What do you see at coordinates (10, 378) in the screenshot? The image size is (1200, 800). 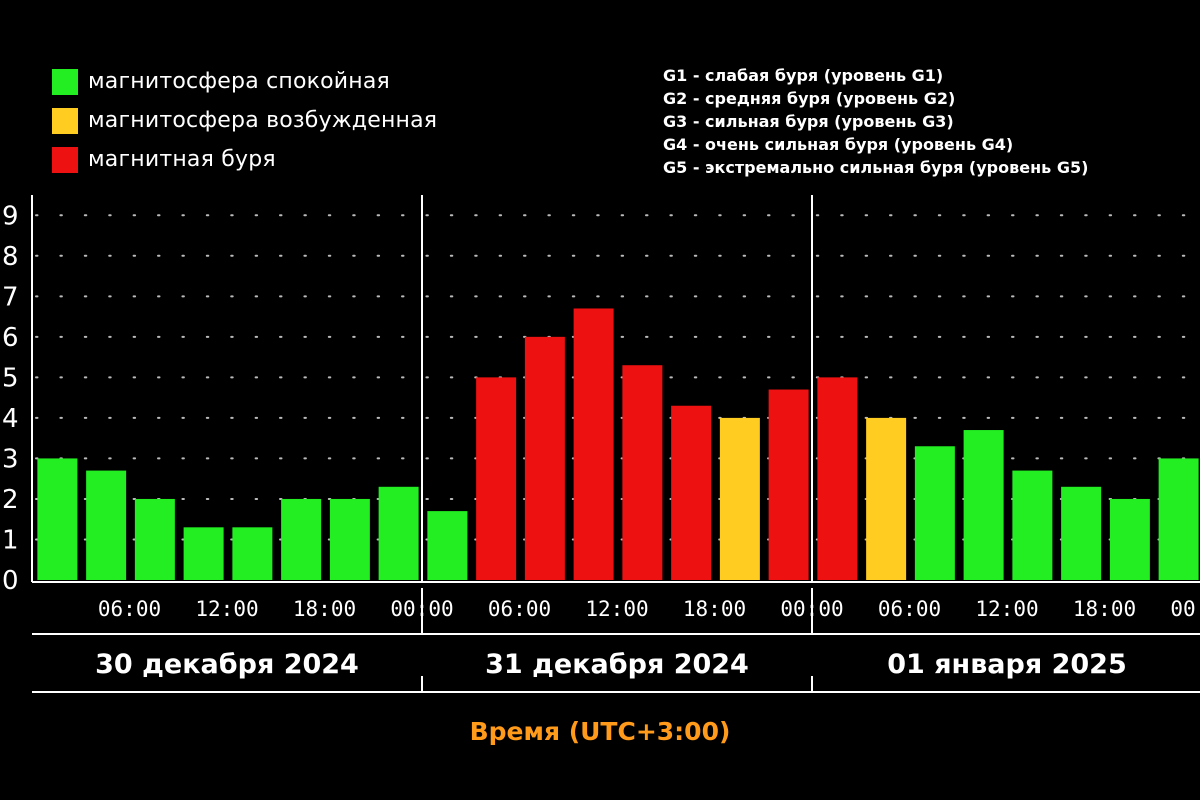 I see `y-tick-label: 5` at bounding box center [10, 378].